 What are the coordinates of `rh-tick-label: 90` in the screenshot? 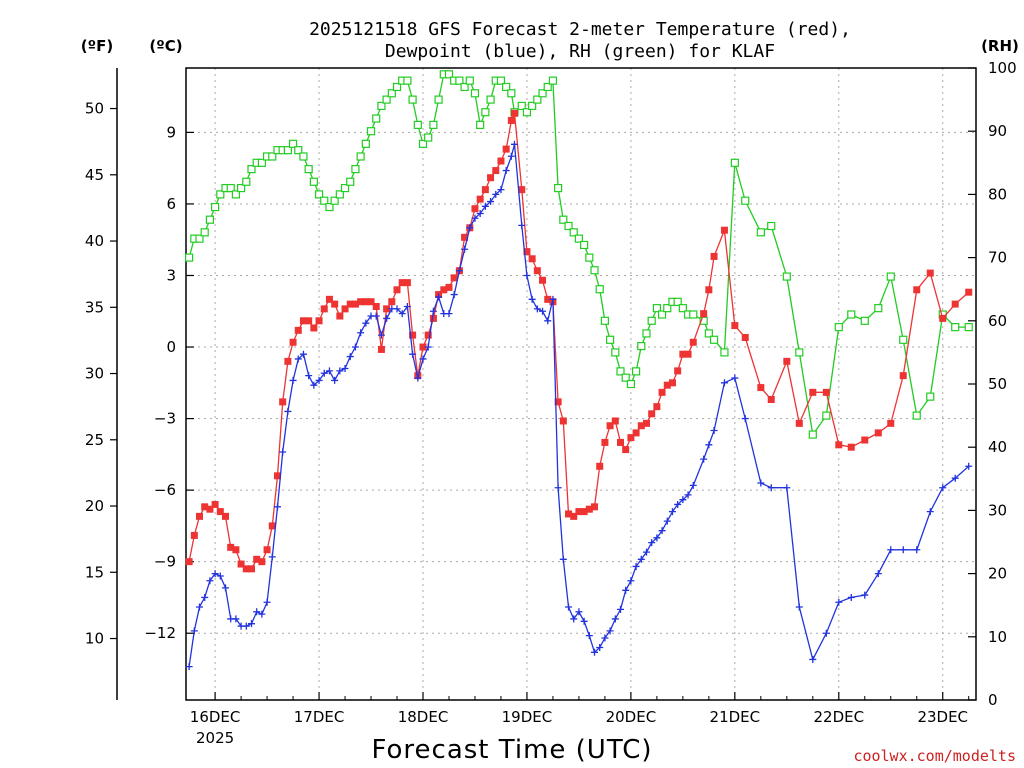 It's located at (997, 131).